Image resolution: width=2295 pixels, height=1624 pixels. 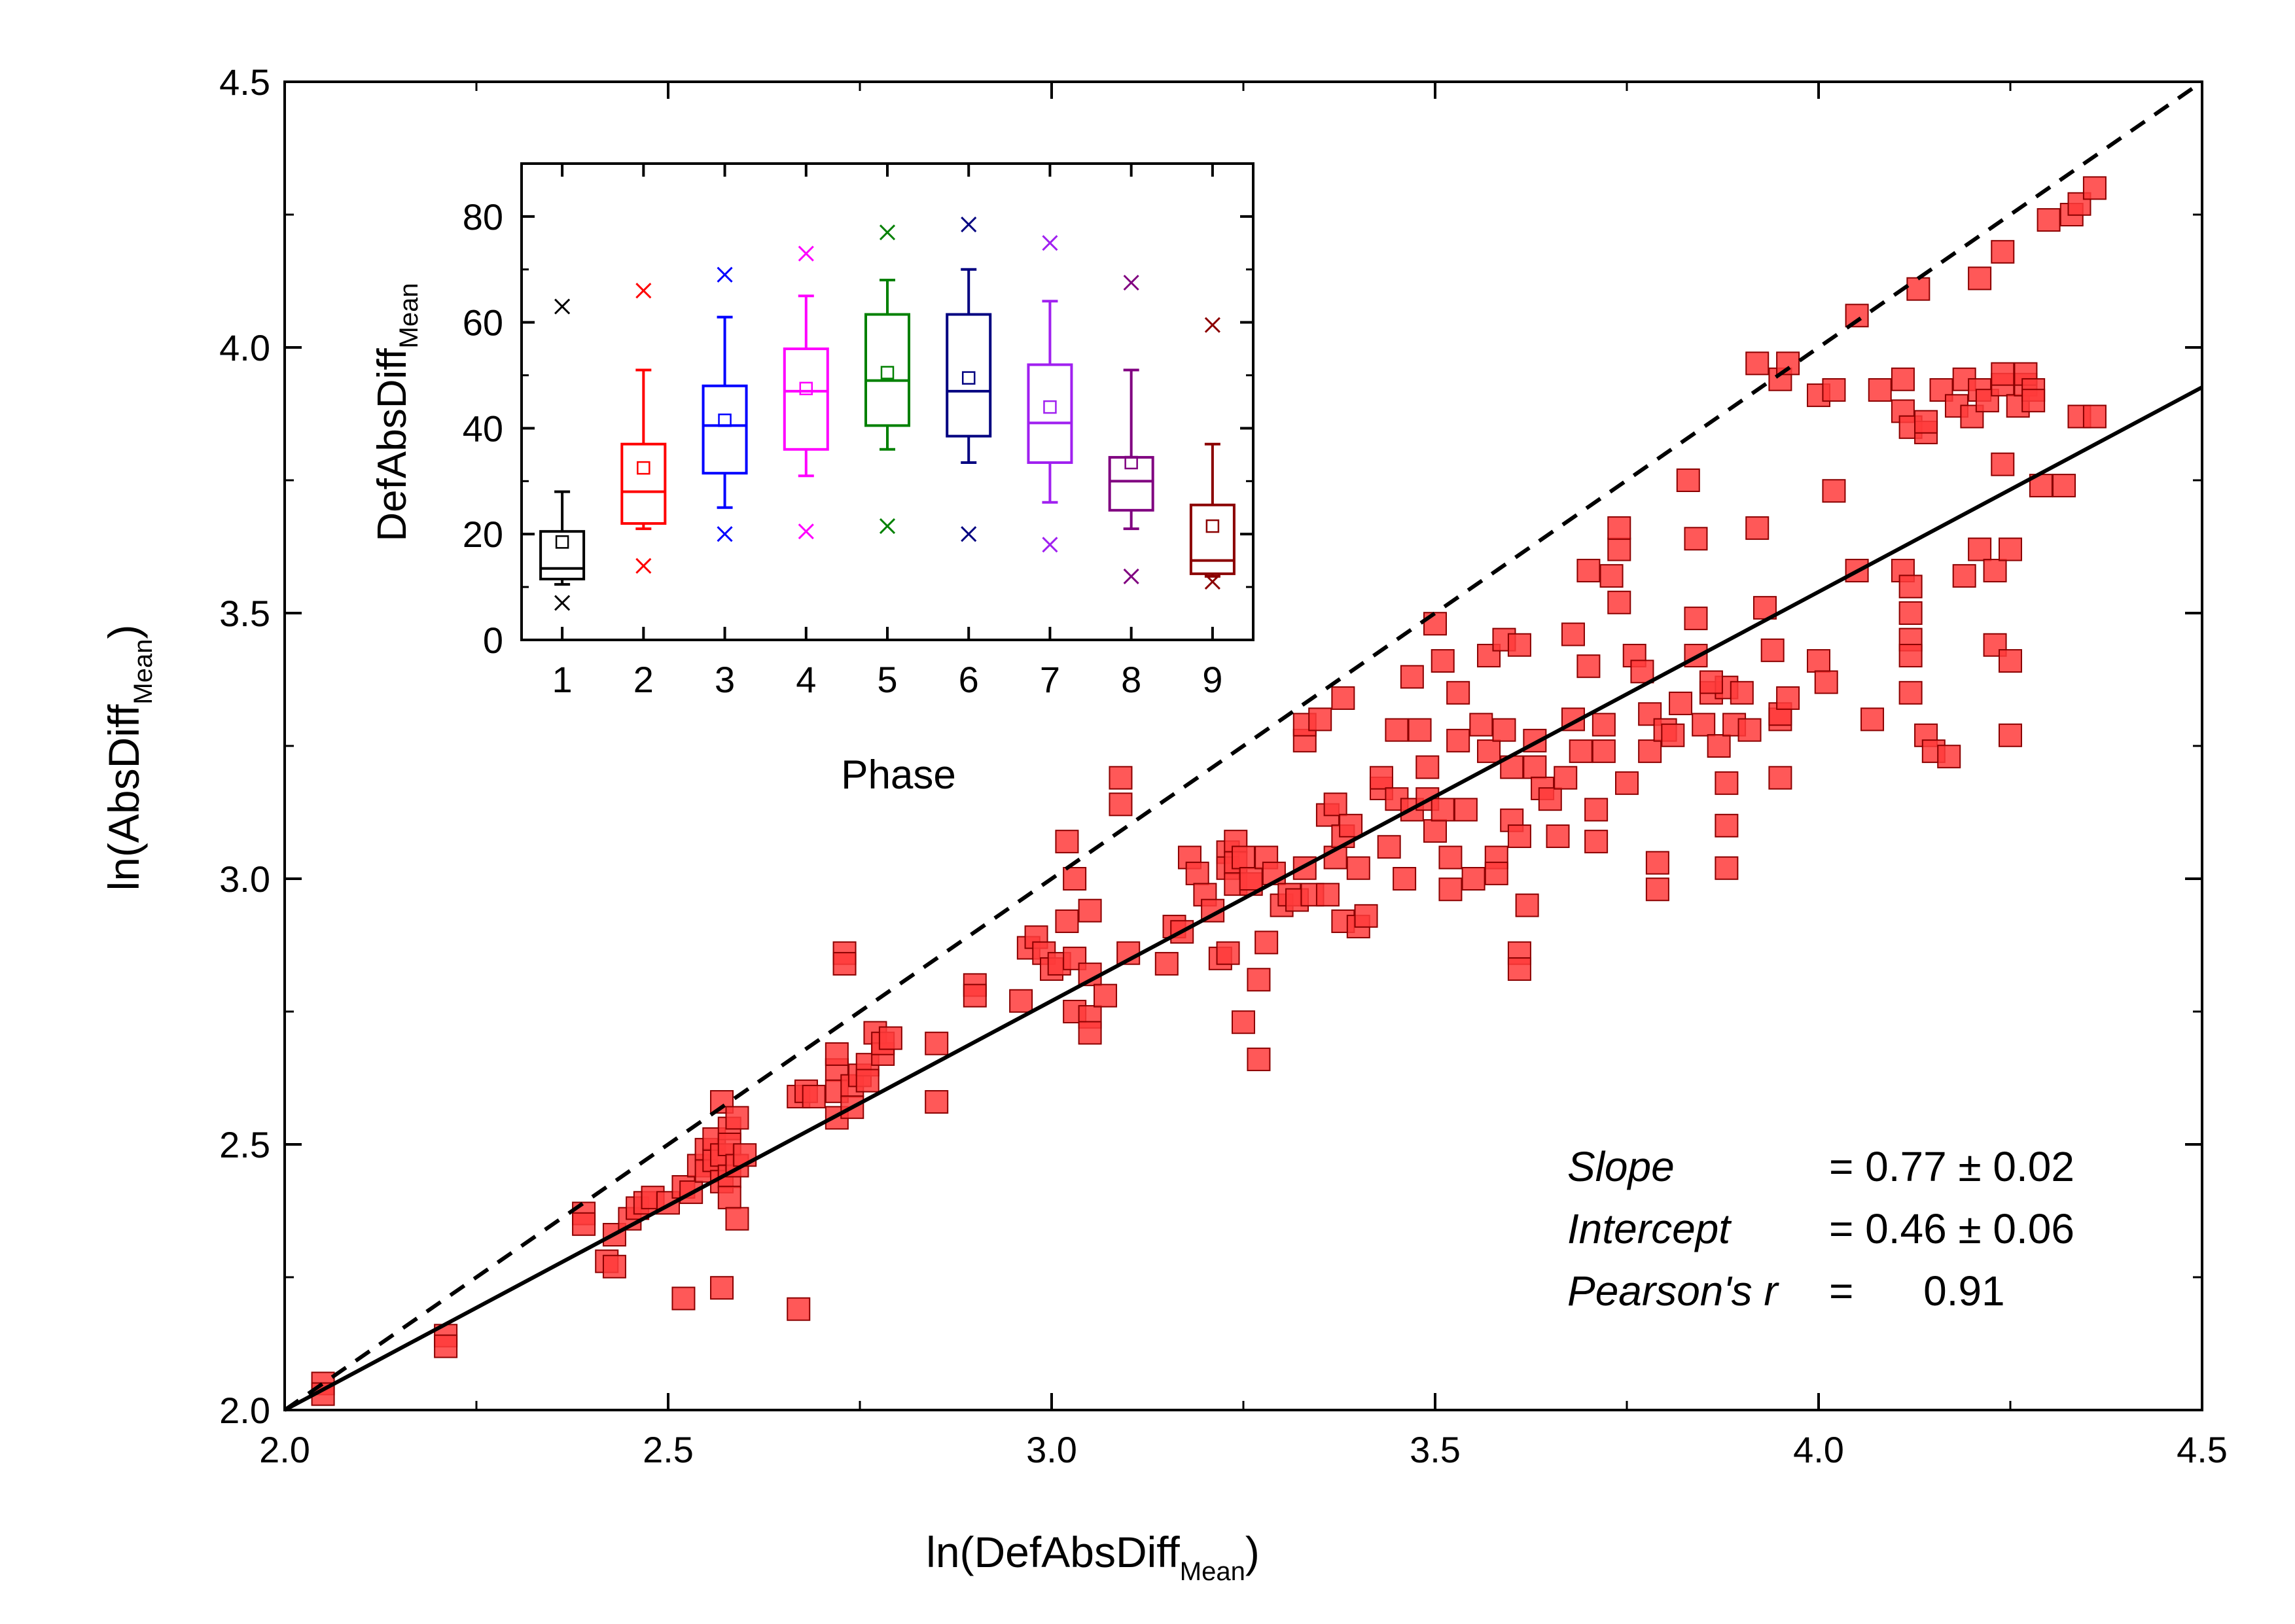 What do you see at coordinates (244, 1410) in the screenshot?
I see `y-tick-label: 2.0` at bounding box center [244, 1410].